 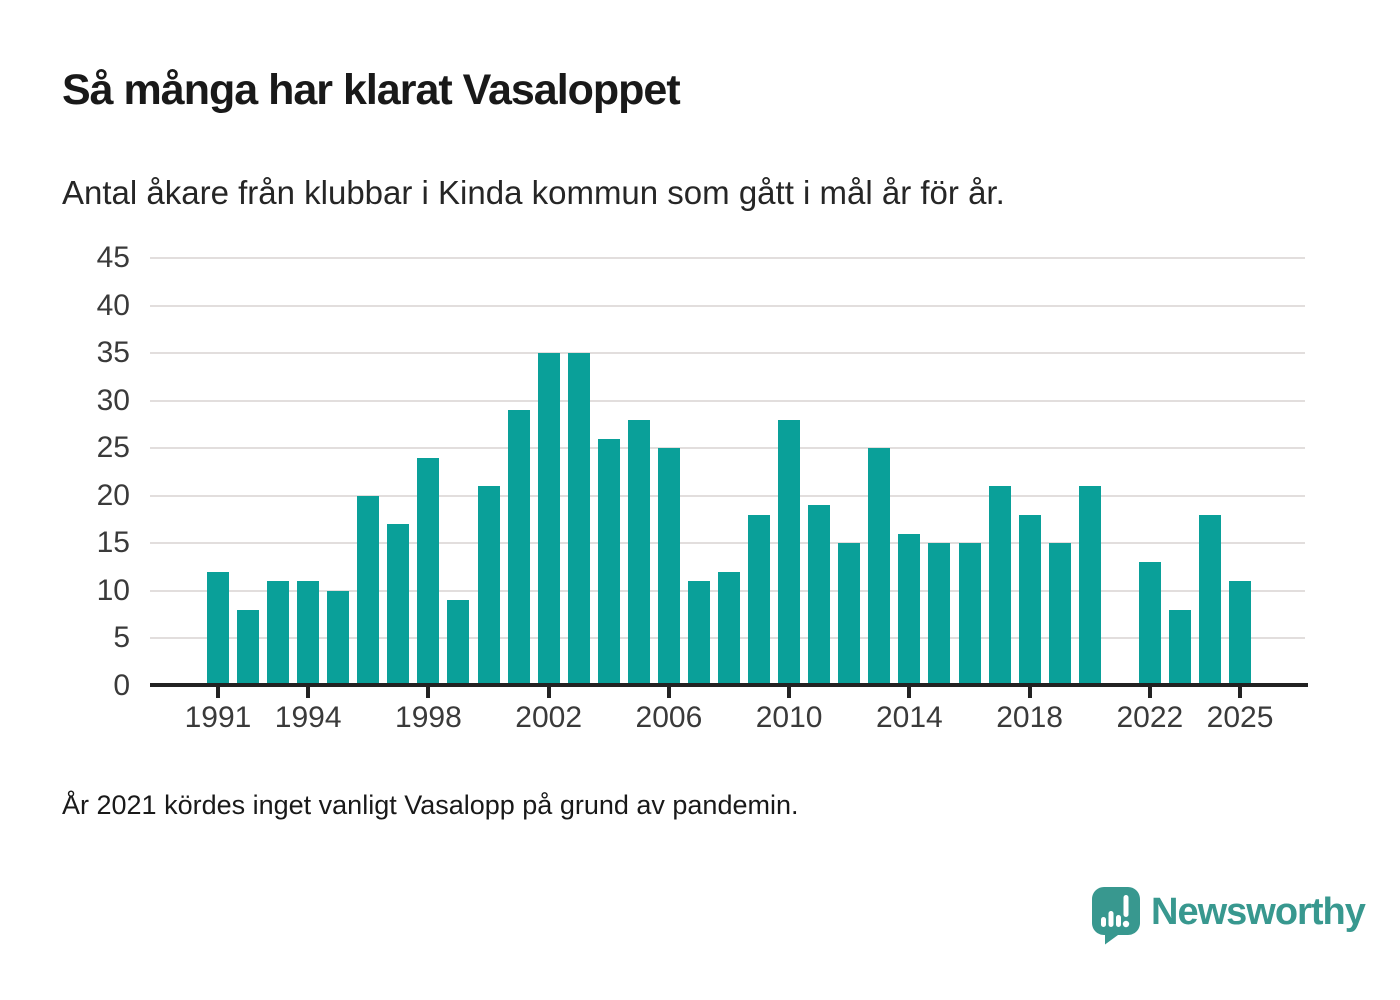 I want to click on x-tick-label-2006: 2006, so click(x=669, y=717).